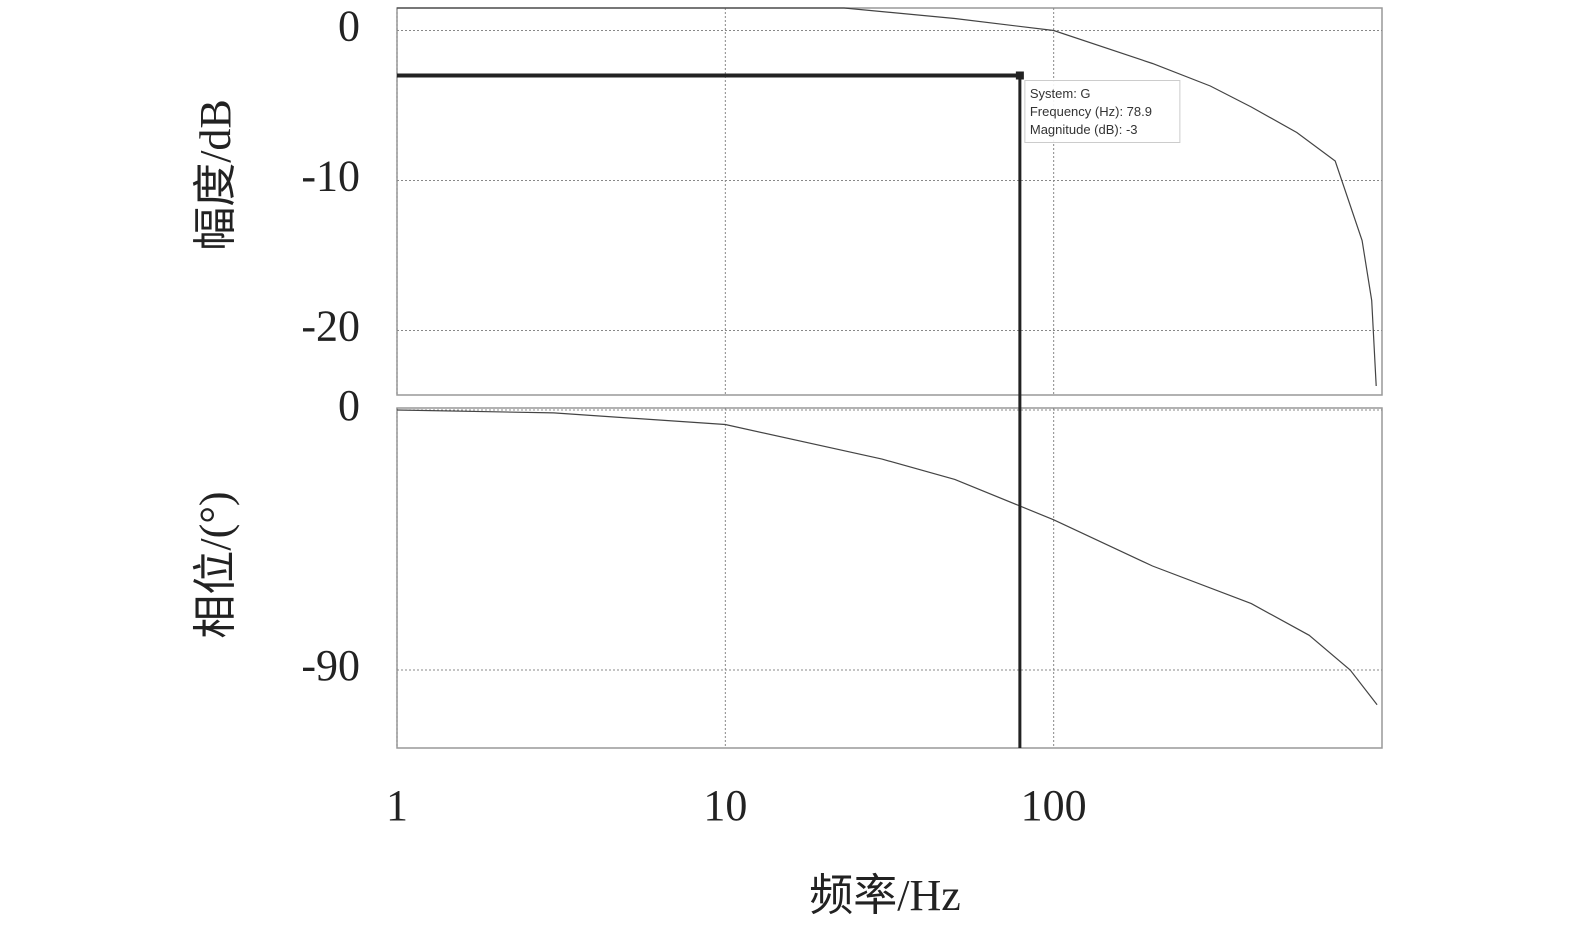  Describe the element at coordinates (885, 895) in the screenshot. I see `x-axis-label: 频率/Hz` at that location.